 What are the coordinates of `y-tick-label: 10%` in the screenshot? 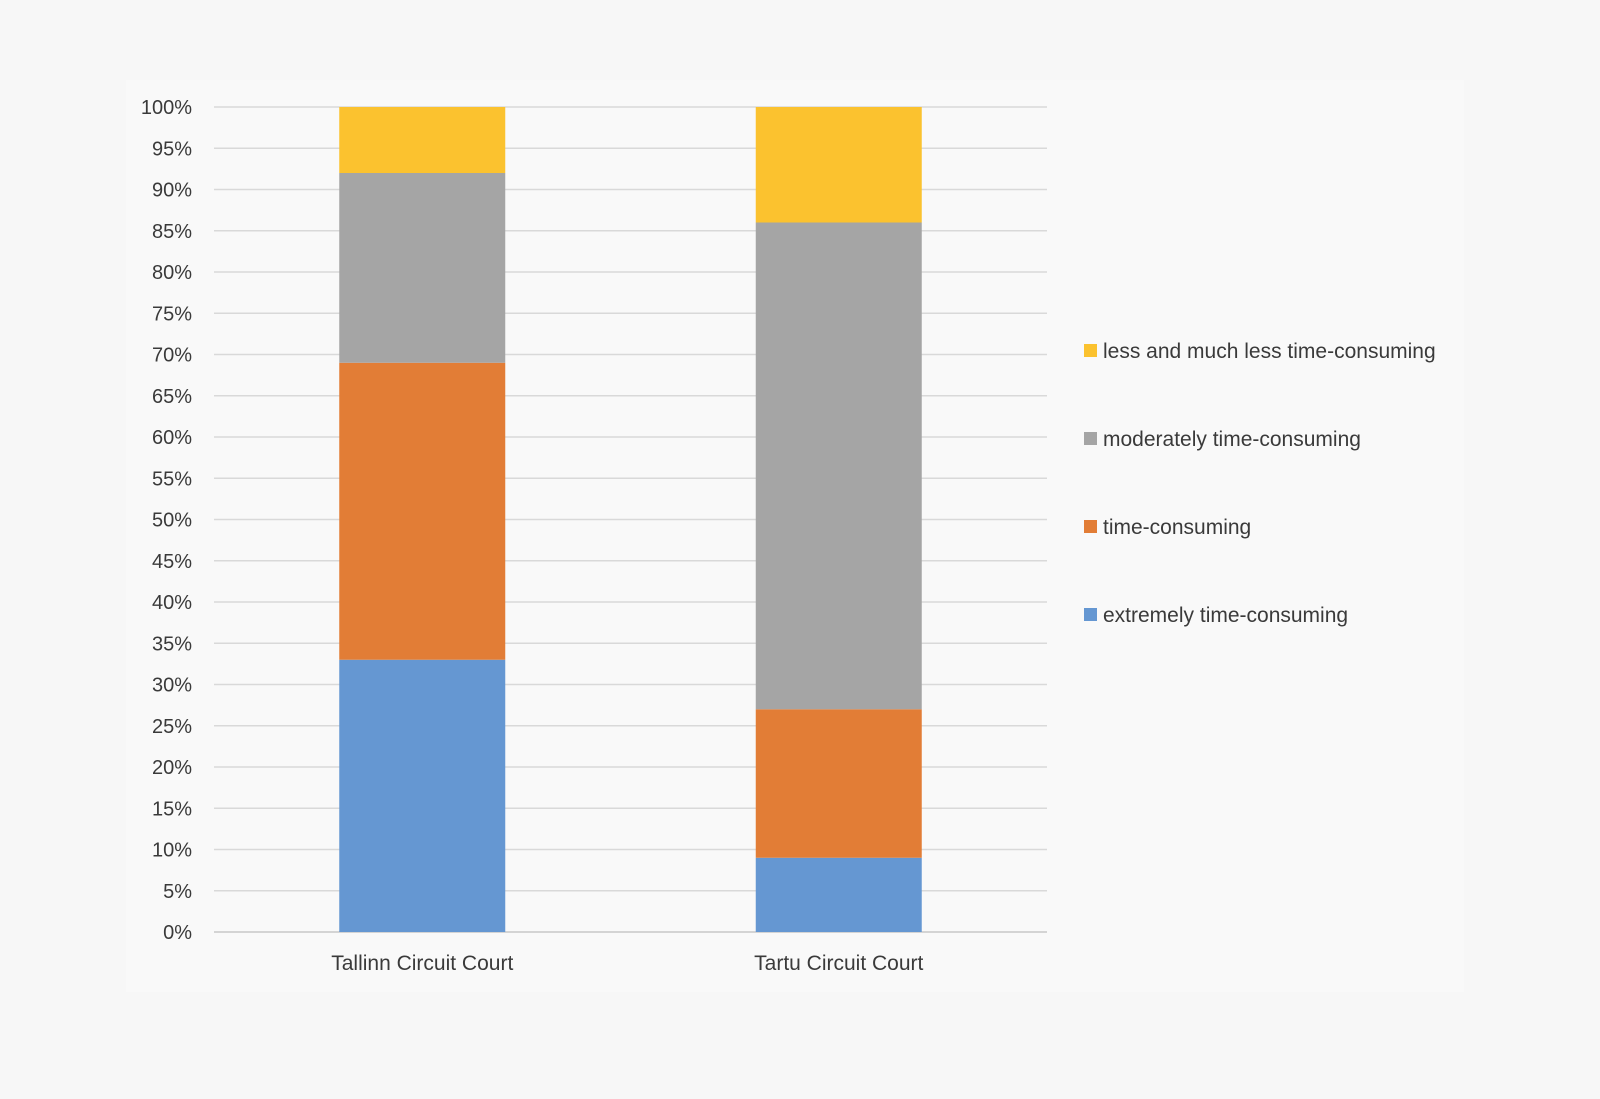 It's located at (172, 851).